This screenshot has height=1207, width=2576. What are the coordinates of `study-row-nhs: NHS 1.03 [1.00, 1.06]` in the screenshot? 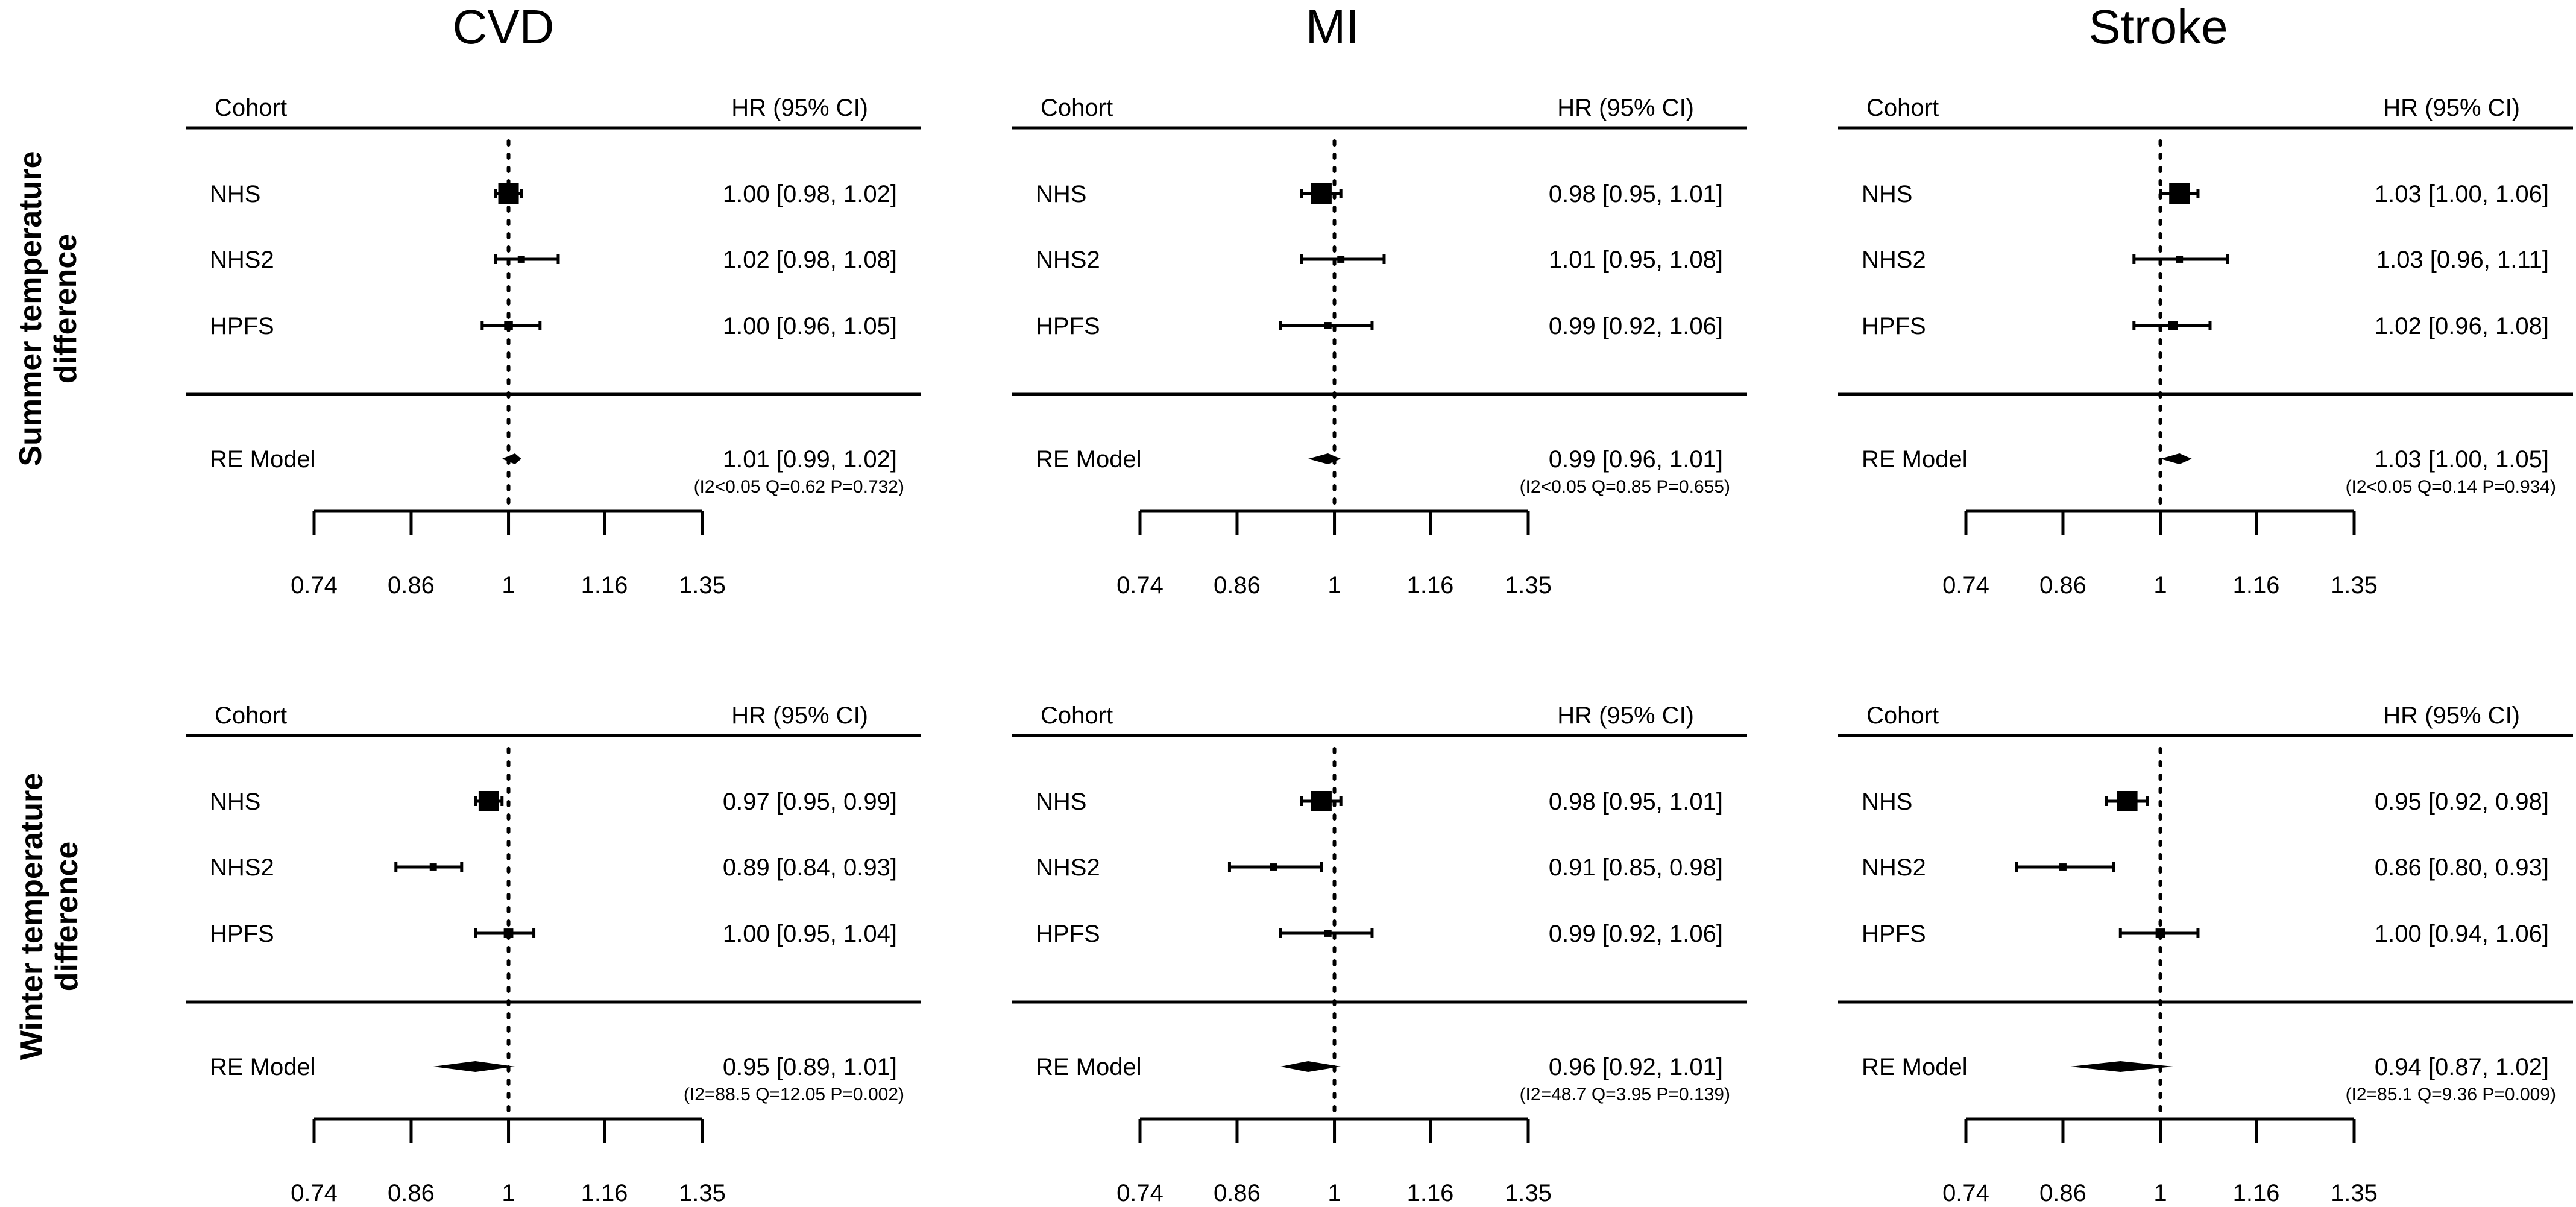 It's located at (2205, 194).